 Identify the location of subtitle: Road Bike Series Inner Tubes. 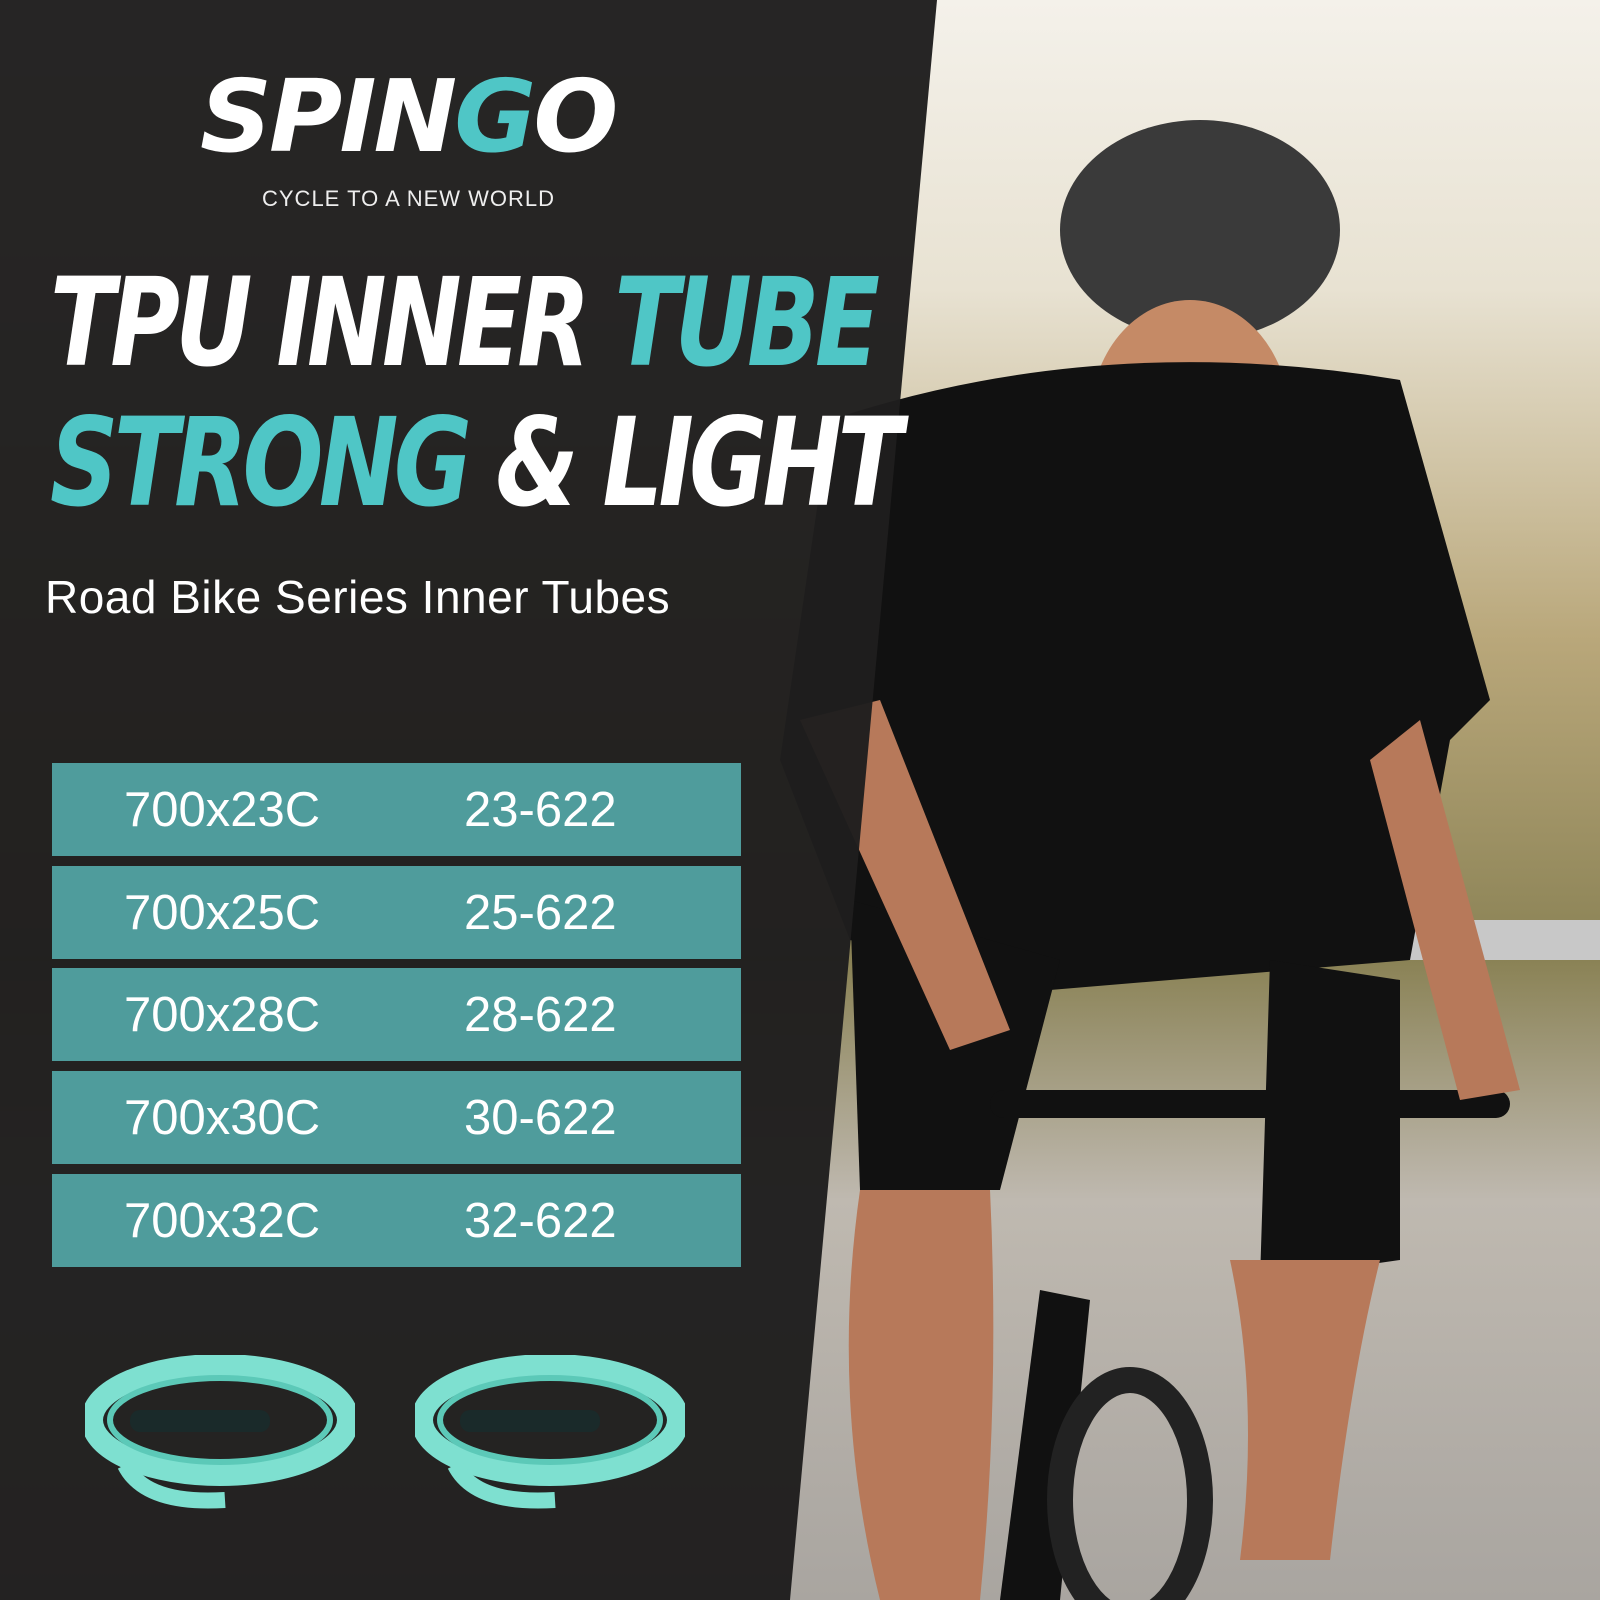
(358, 597).